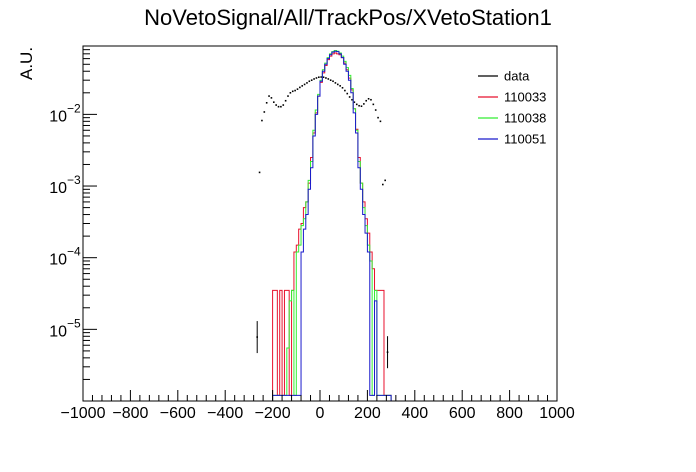 The width and height of the screenshot is (696, 472). What do you see at coordinates (322, 222) in the screenshot?
I see `series-markers-data` at bounding box center [322, 222].